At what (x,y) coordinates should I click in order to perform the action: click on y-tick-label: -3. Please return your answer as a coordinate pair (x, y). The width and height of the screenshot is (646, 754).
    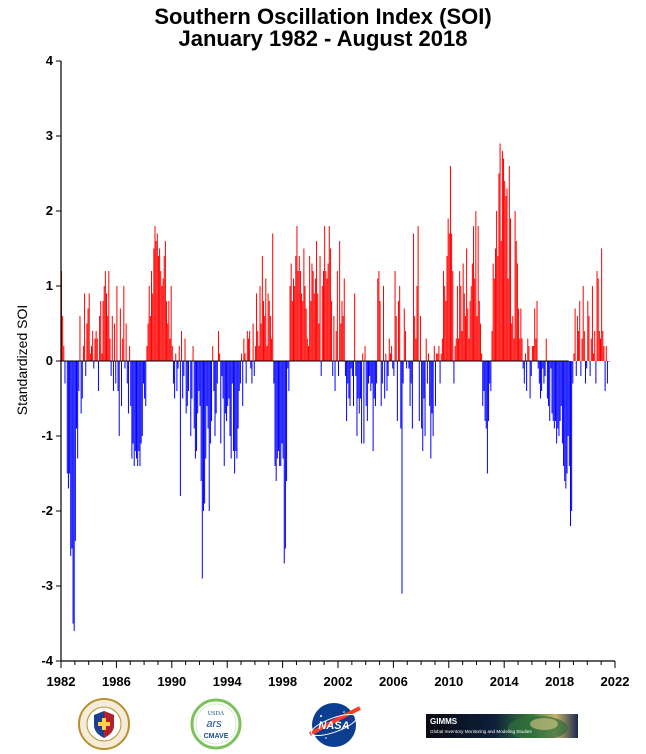
    Looking at the image, I should click on (47, 585).